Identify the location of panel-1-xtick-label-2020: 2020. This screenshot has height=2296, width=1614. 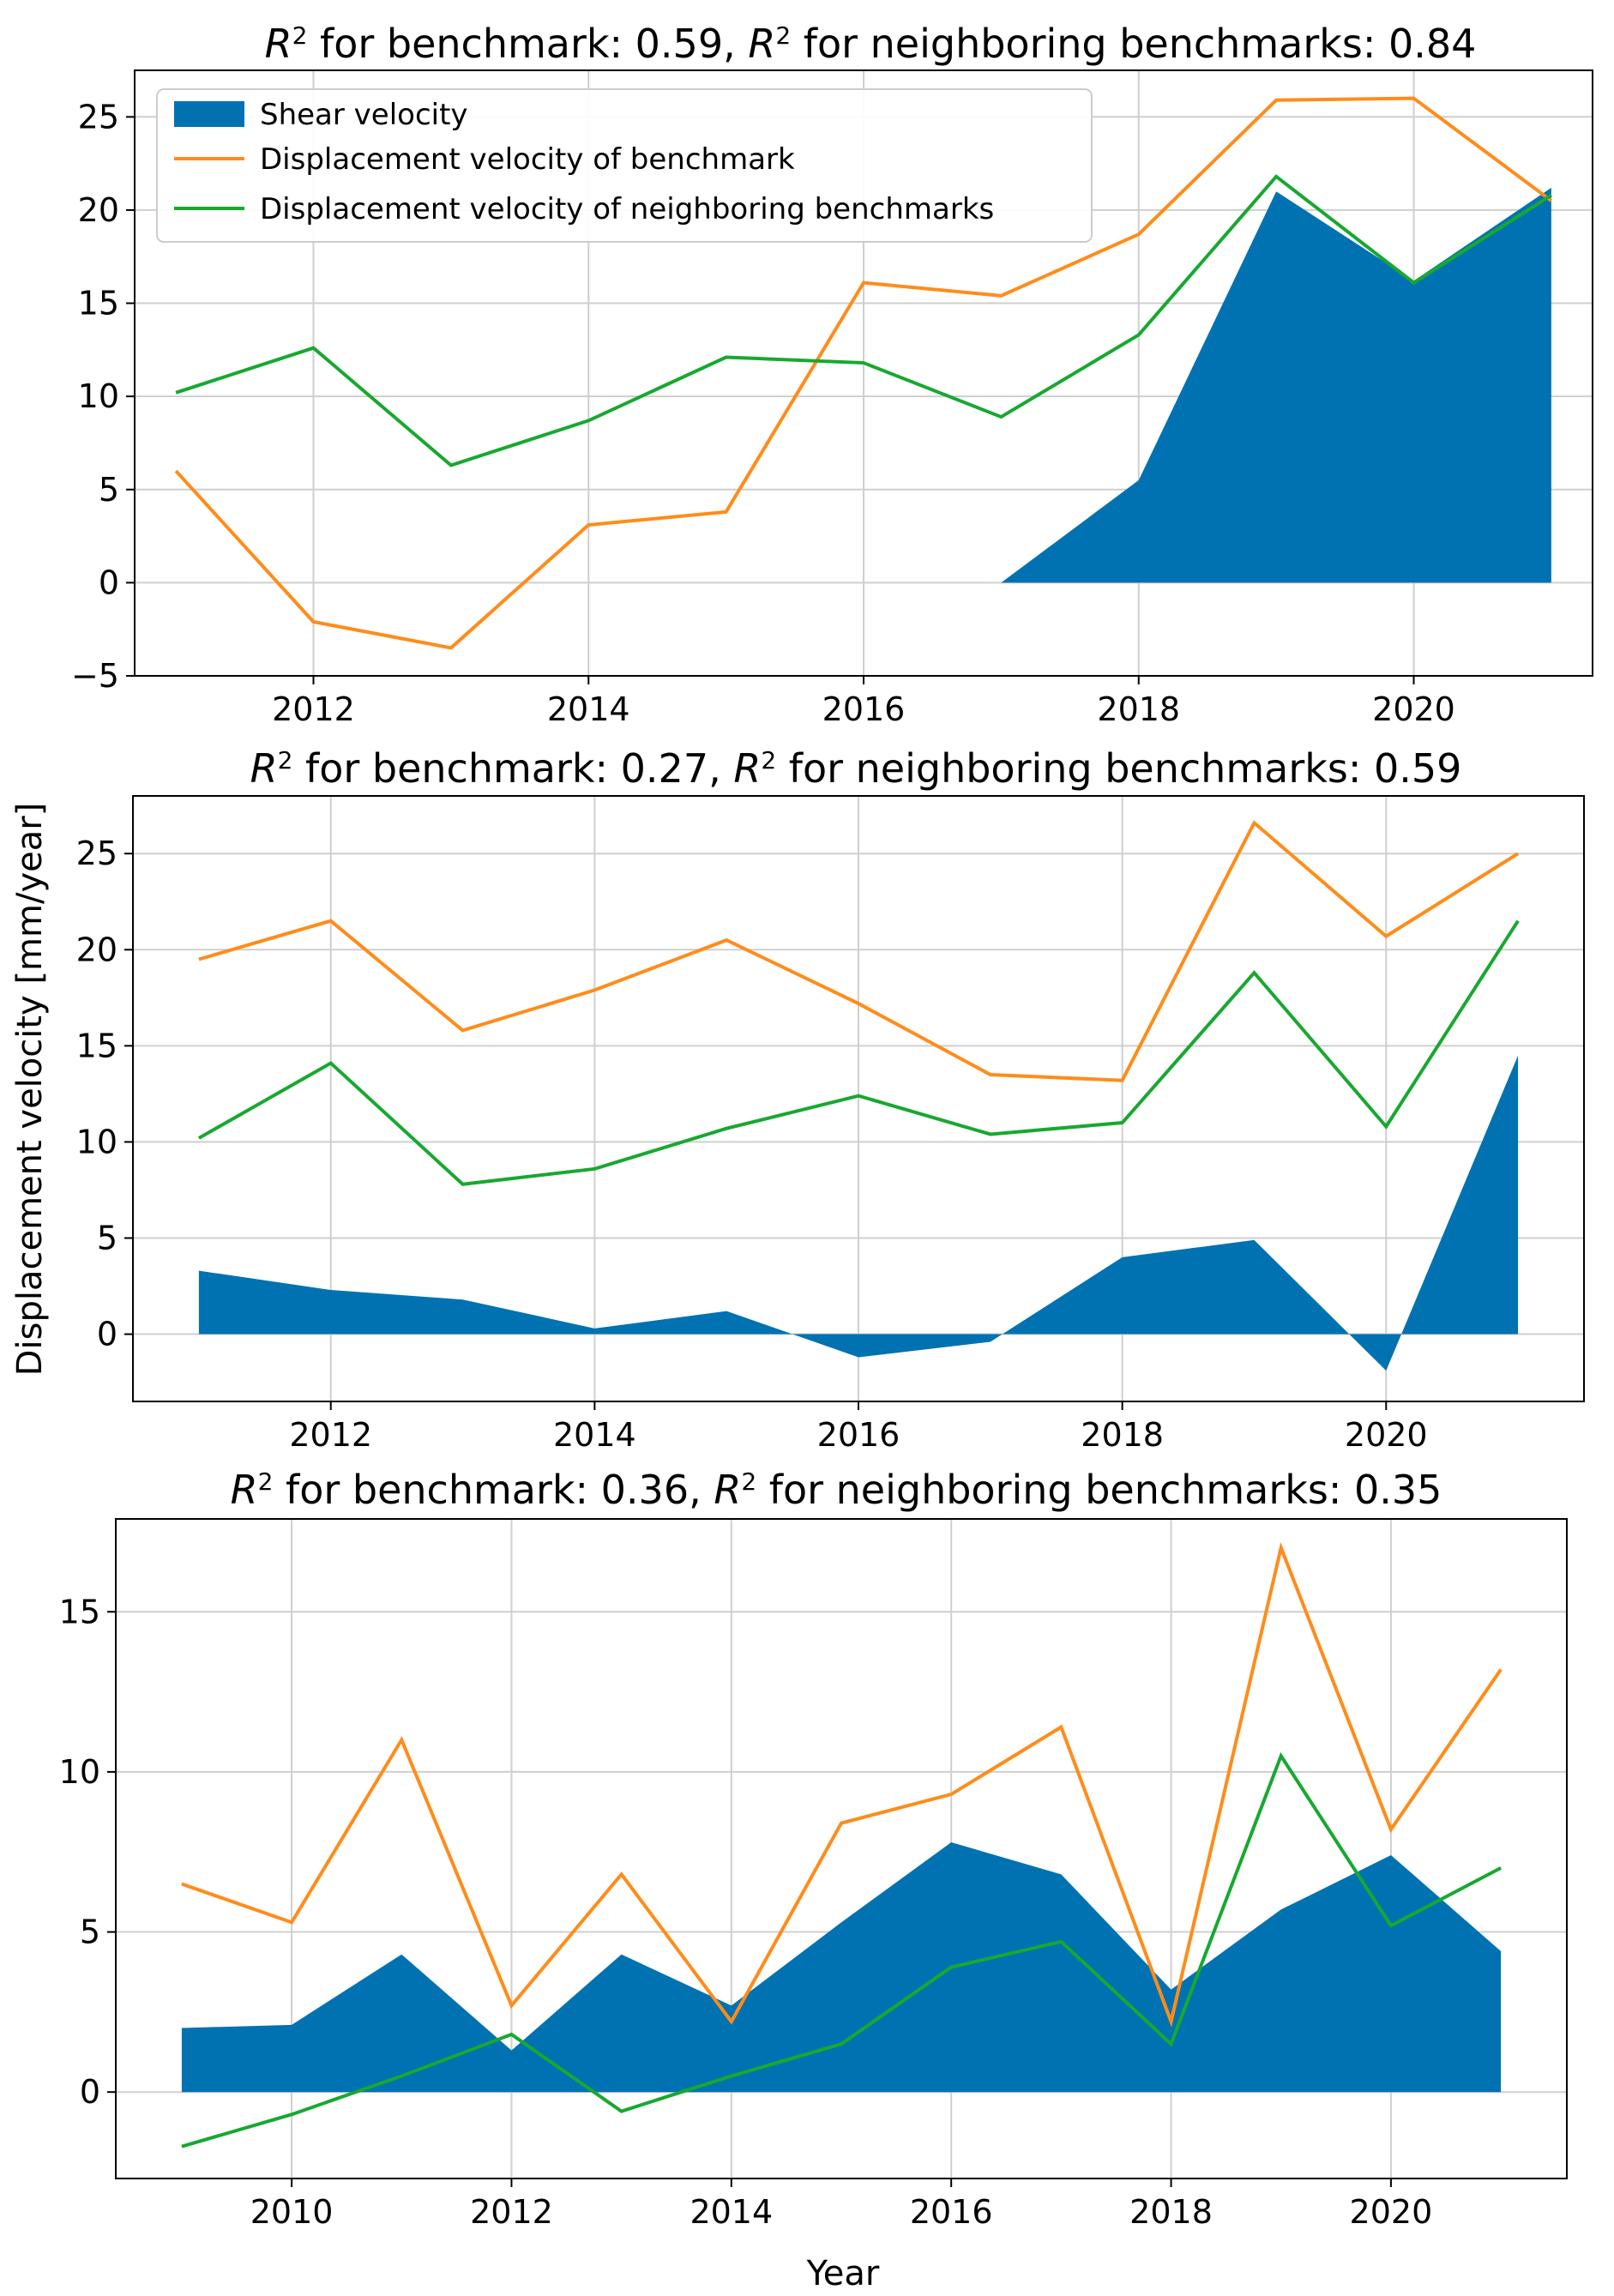
(1413, 709).